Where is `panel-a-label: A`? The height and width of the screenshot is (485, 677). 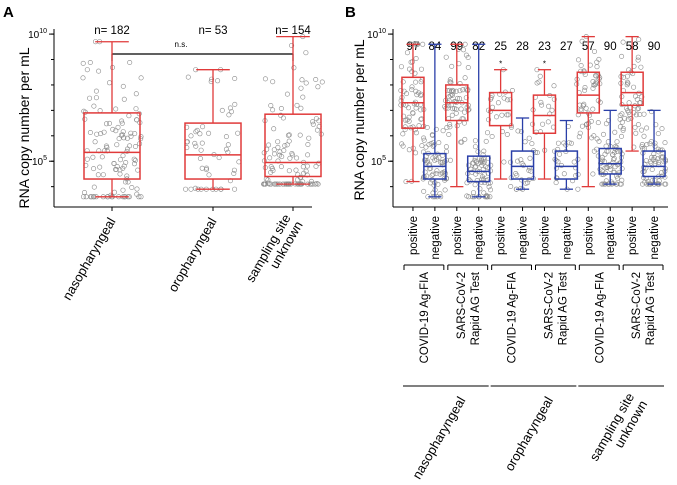 panel-a-label: A is located at coordinates (8, 12).